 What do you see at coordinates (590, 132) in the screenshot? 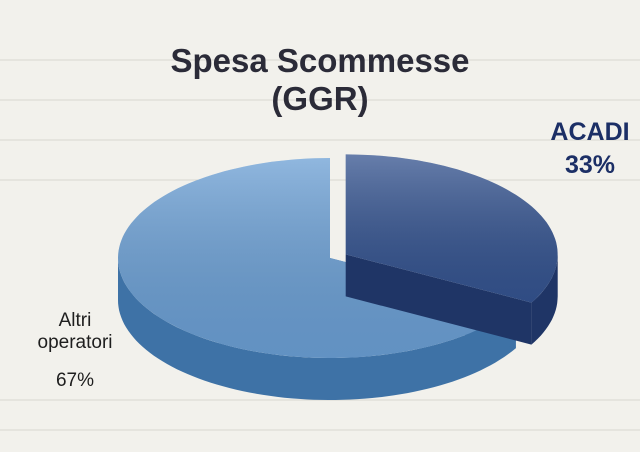
I see `slice-label: ACADI` at bounding box center [590, 132].